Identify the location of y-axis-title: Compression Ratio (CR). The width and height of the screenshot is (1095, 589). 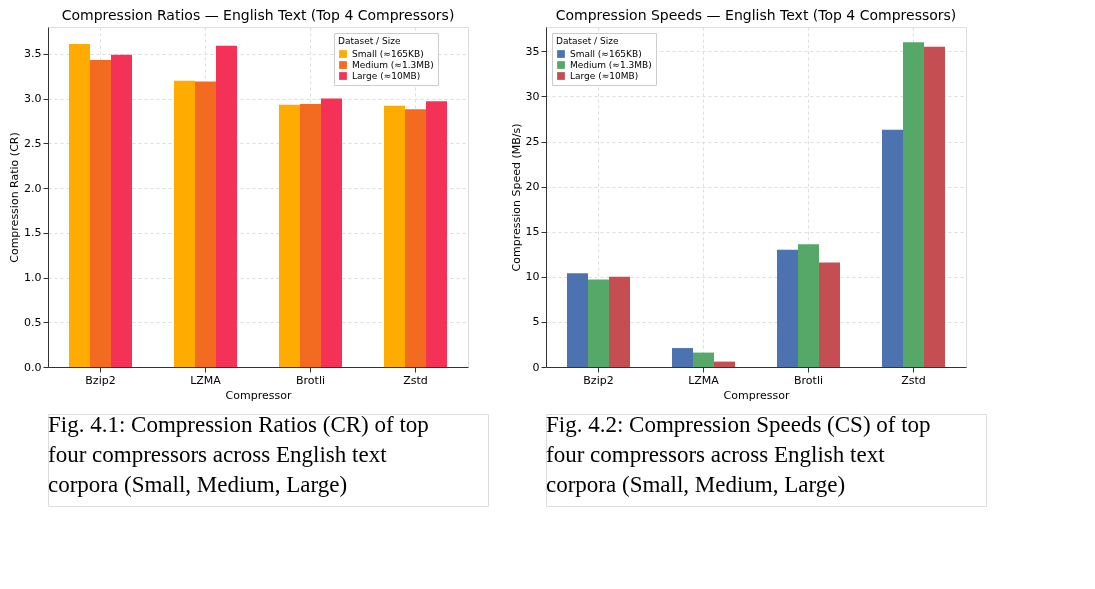
(15, 197).